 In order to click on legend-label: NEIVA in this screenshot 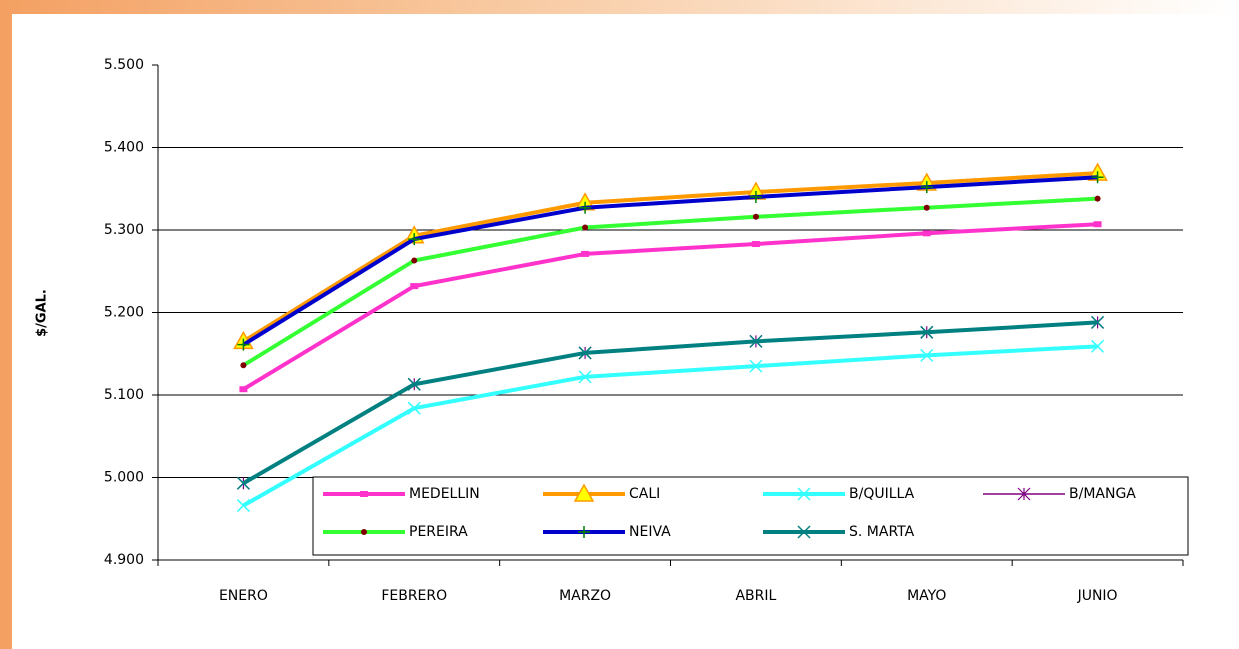, I will do `click(650, 532)`.